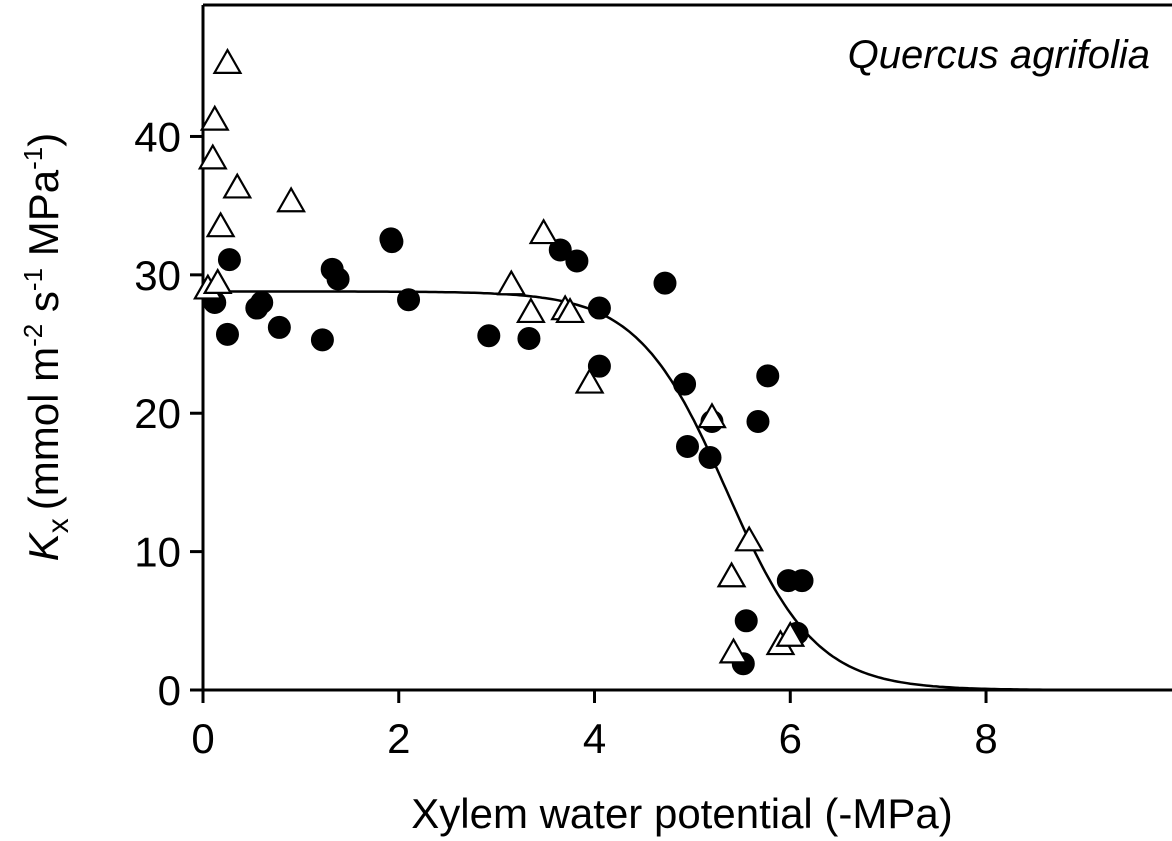 This screenshot has width=1172, height=841. Describe the element at coordinates (58, 525) in the screenshot. I see `y-axis-subscript: x` at that location.